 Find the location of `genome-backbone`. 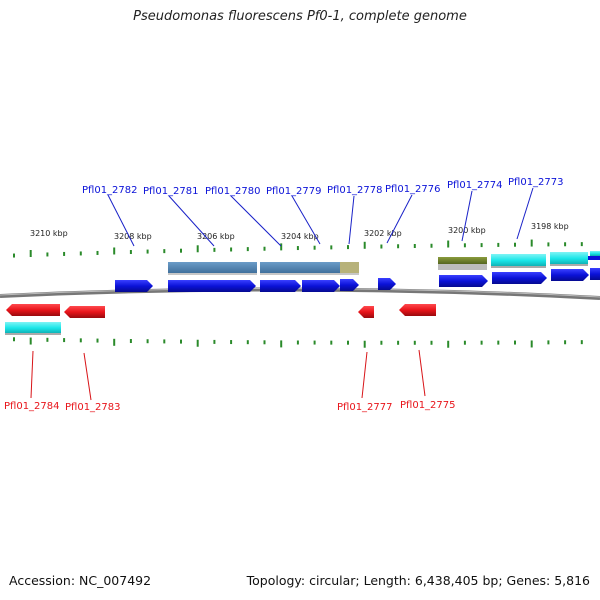

genome-backbone is located at coordinates (300, 293).